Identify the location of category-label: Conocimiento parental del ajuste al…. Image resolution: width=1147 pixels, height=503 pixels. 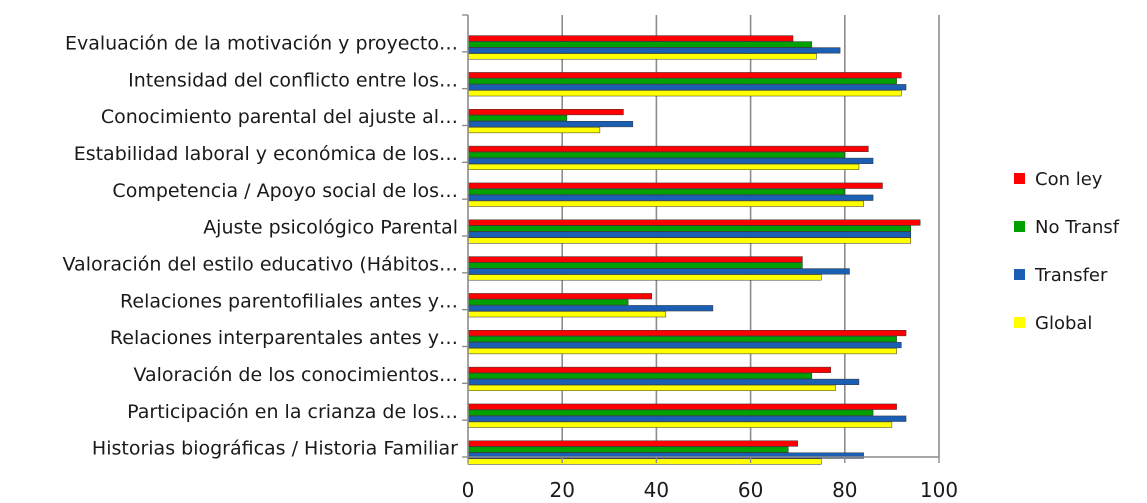
(279, 117).